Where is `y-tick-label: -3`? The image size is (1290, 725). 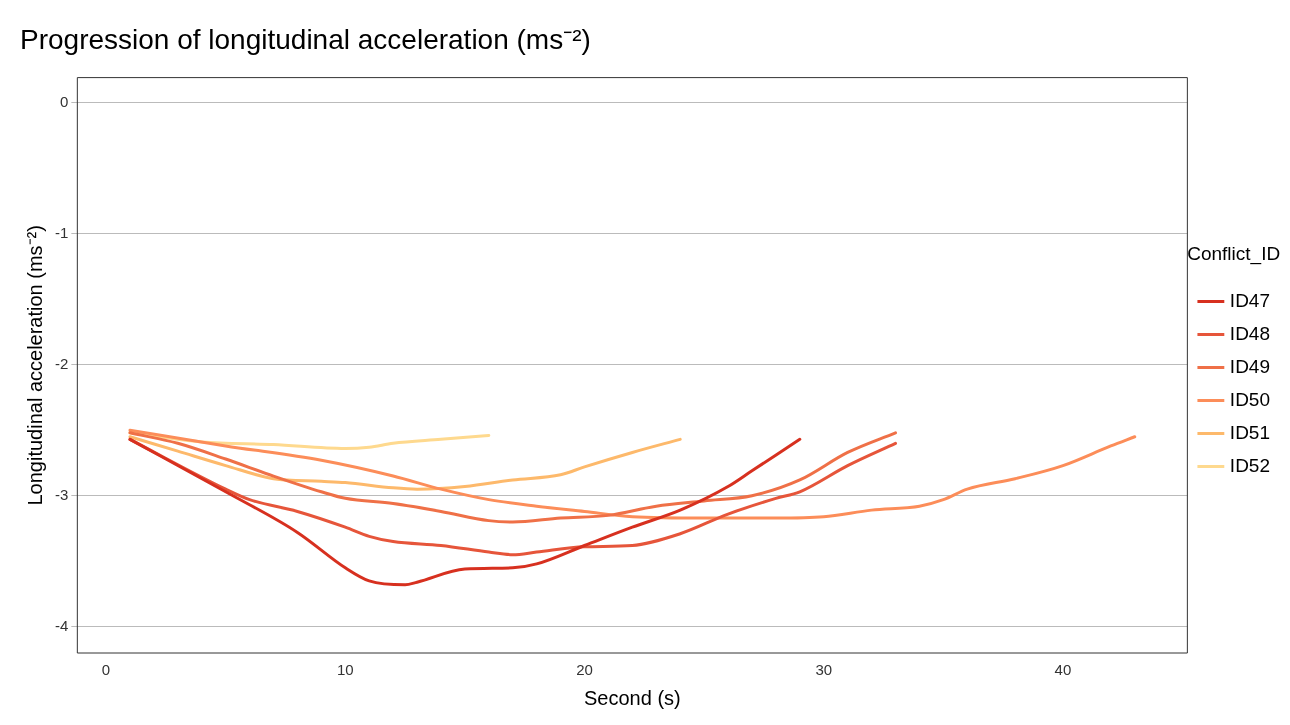
y-tick-label: -3 is located at coordinates (61, 494).